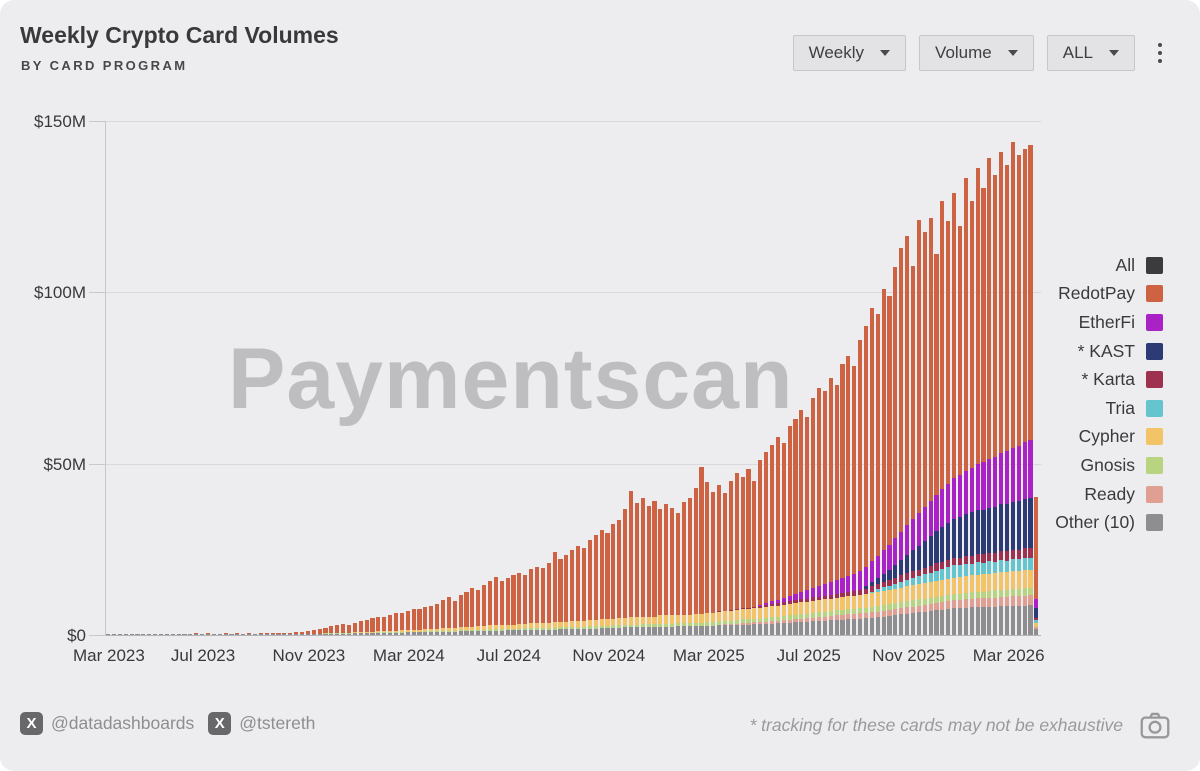 This screenshot has width=1200, height=771. Describe the element at coordinates (1155, 725) in the screenshot. I see `camera-icon` at that location.